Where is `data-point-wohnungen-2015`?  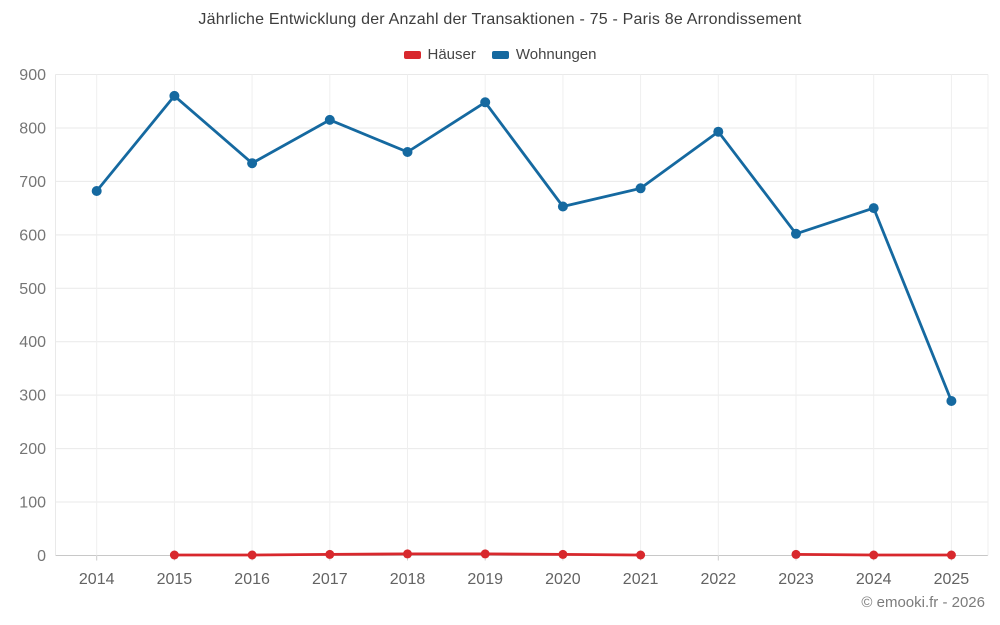
data-point-wohnungen-2015 is located at coordinates (174, 95).